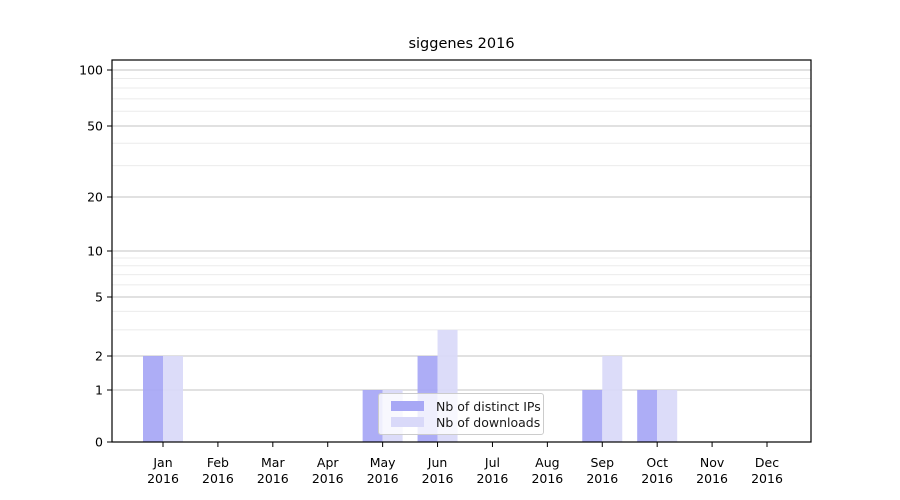 Image resolution: width=900 pixels, height=500 pixels. What do you see at coordinates (407, 422) in the screenshot?
I see `legend-swatch-downloads` at bounding box center [407, 422].